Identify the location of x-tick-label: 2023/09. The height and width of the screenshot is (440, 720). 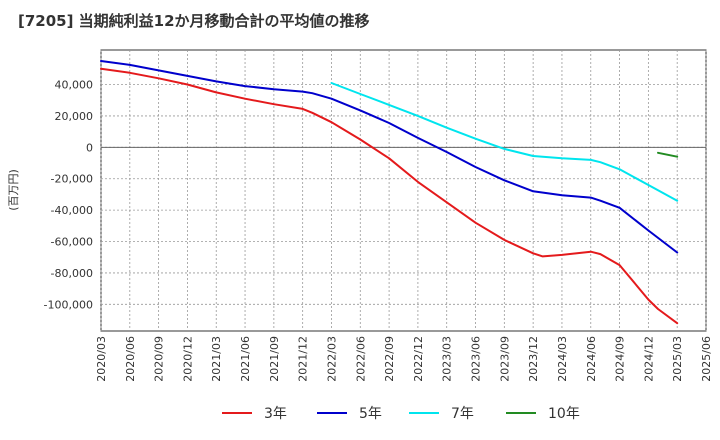
(504, 359).